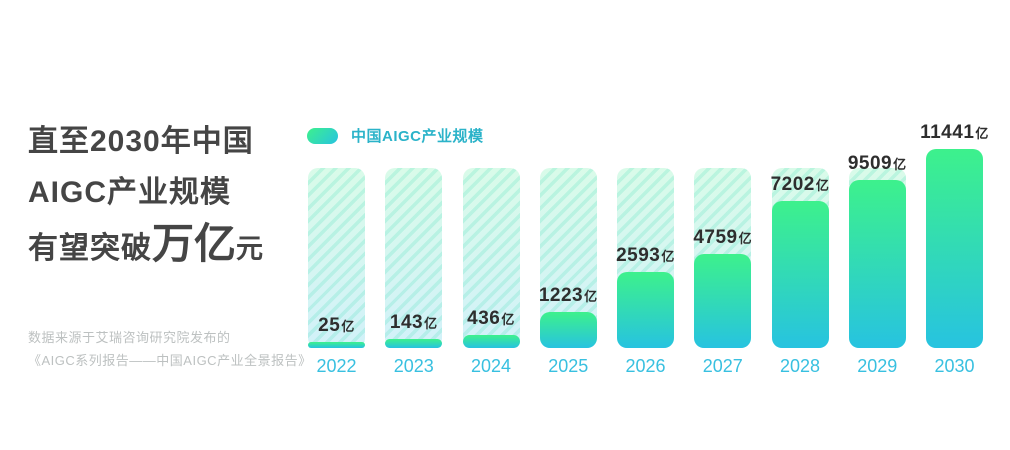 This screenshot has height=450, width=1010. I want to click on value-number: 436, so click(484, 318).